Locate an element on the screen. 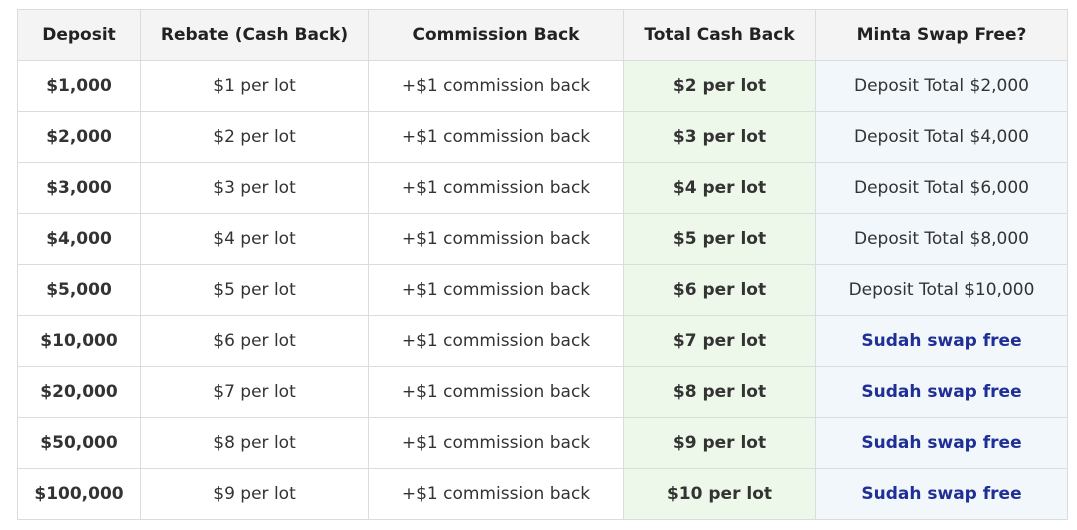 The image size is (1077, 530). header-rebate: Rebate (Cash Back) is located at coordinates (254, 35).